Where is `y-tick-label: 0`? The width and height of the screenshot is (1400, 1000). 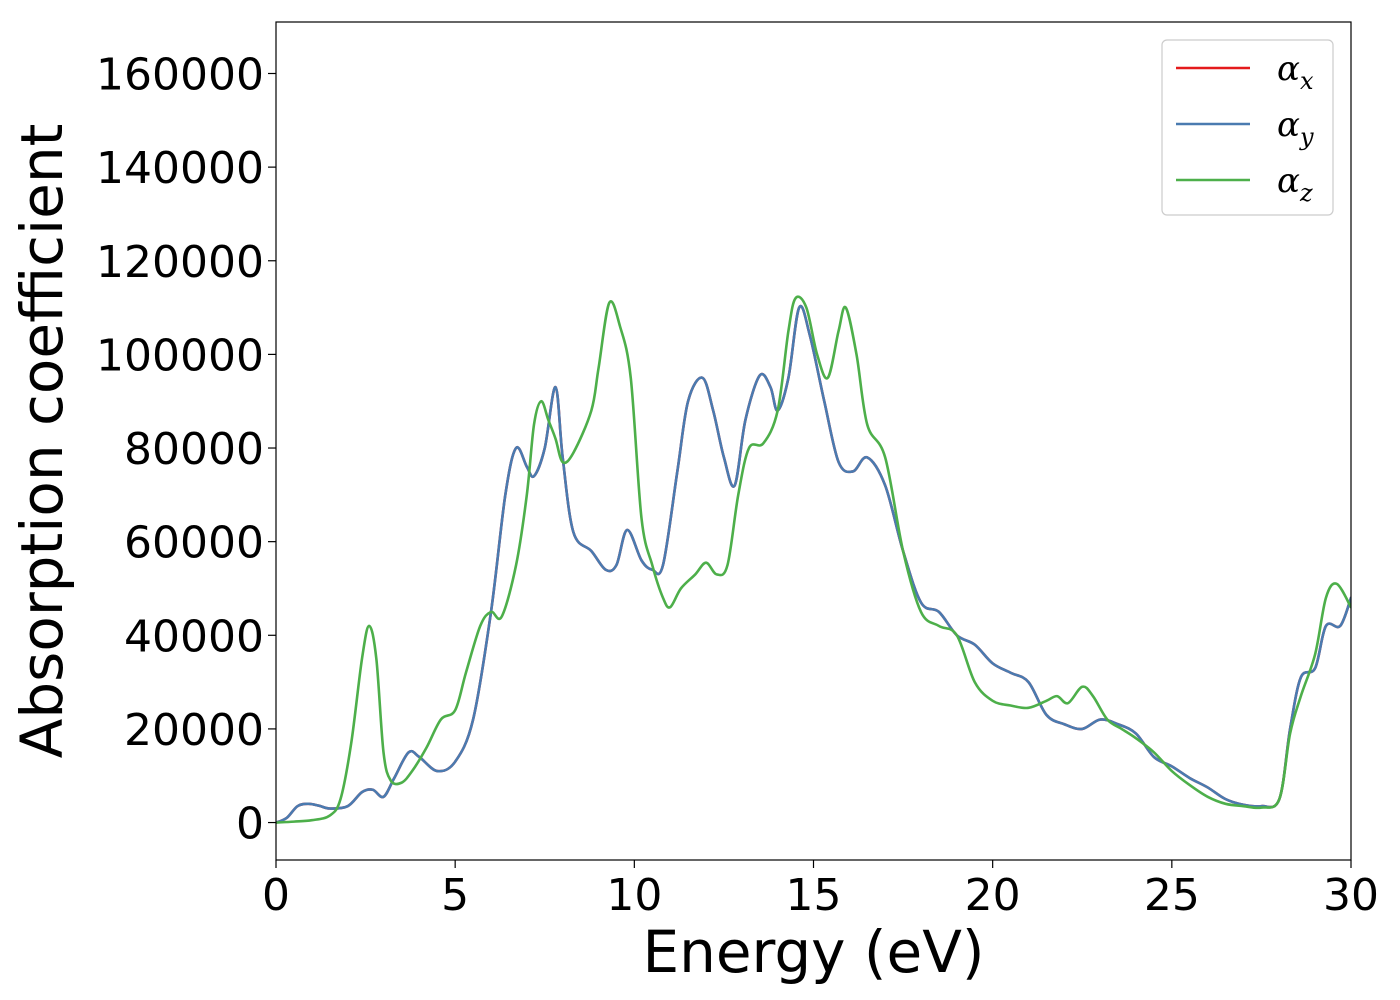 y-tick-label: 0 is located at coordinates (250, 824).